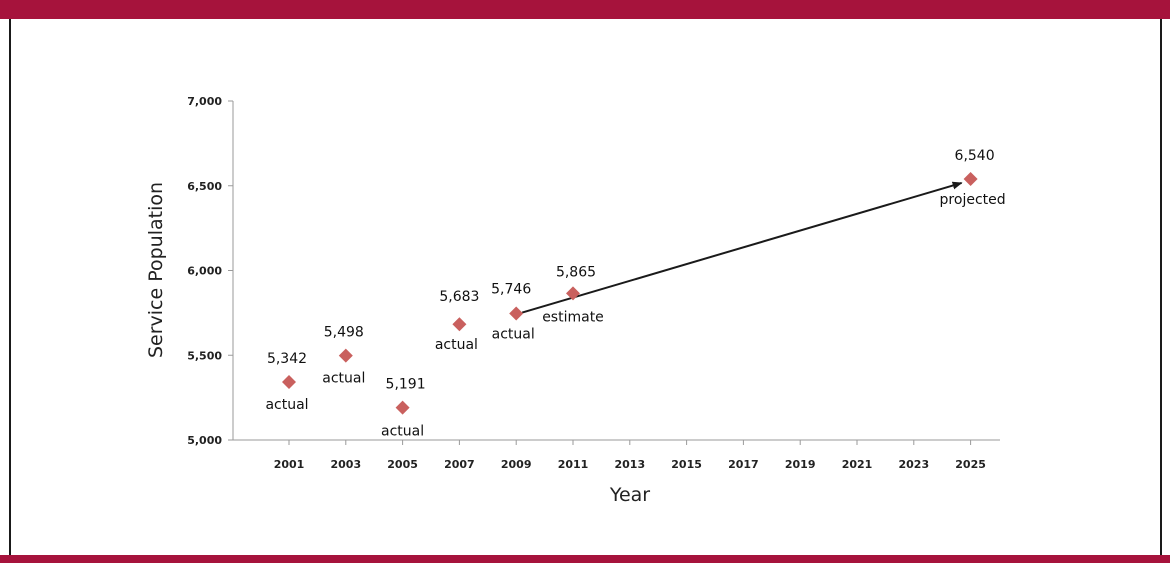 The image size is (1170, 563). I want to click on x-tick-label: 2007, so click(459, 464).